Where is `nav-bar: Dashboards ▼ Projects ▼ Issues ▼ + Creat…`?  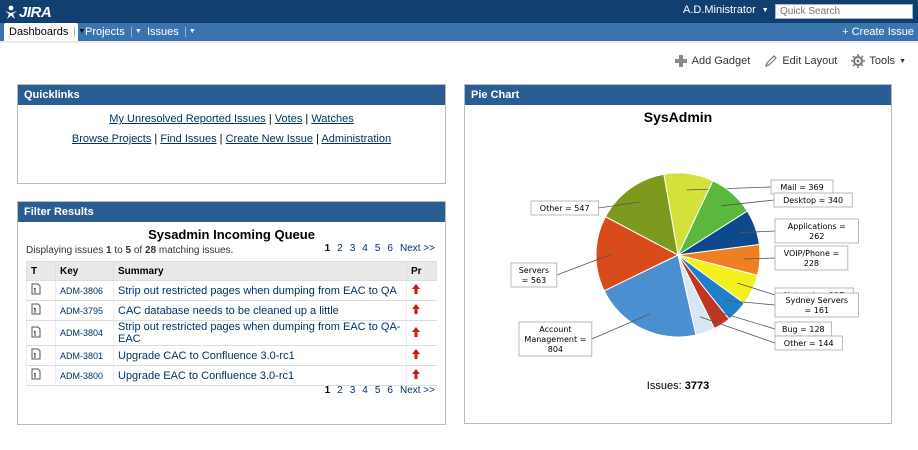
nav-bar: Dashboards ▼ Projects ▼ Issues ▼ + Creat… is located at coordinates (459, 32).